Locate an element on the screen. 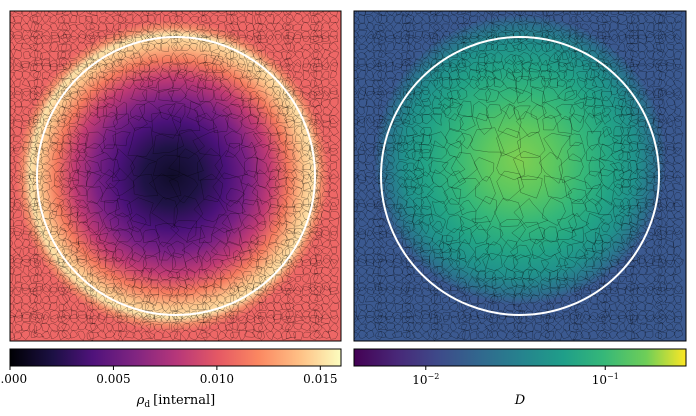  left-colorbar: 0.000 0.005 0.010 0.015 ρd[internal] is located at coordinates (171, 379).